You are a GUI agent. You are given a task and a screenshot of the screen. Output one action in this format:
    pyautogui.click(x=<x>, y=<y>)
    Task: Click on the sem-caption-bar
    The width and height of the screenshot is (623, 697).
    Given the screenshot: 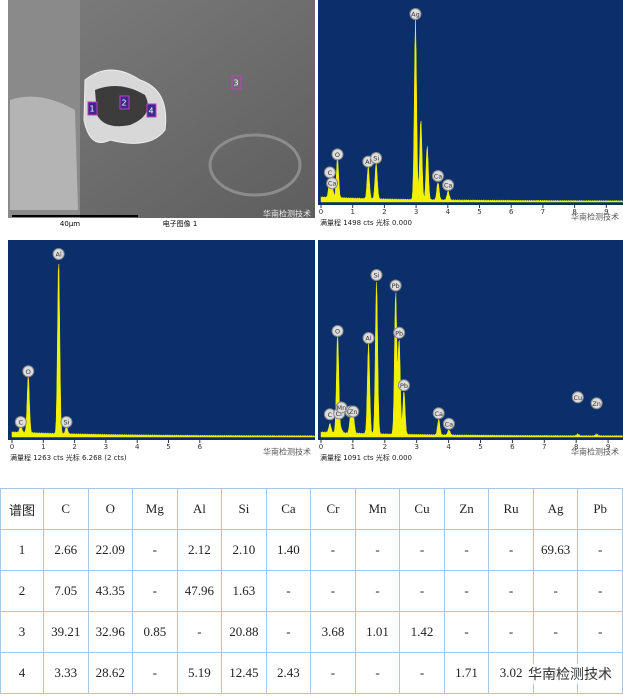 What is the action you would take?
    pyautogui.click(x=161, y=223)
    